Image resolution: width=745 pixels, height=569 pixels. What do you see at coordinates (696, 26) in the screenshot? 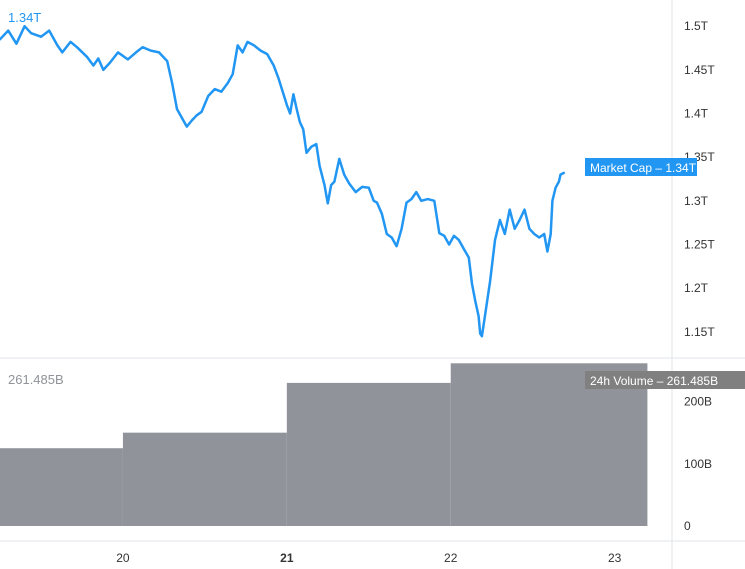
I see `price-tick-label: 1.5T` at bounding box center [696, 26].